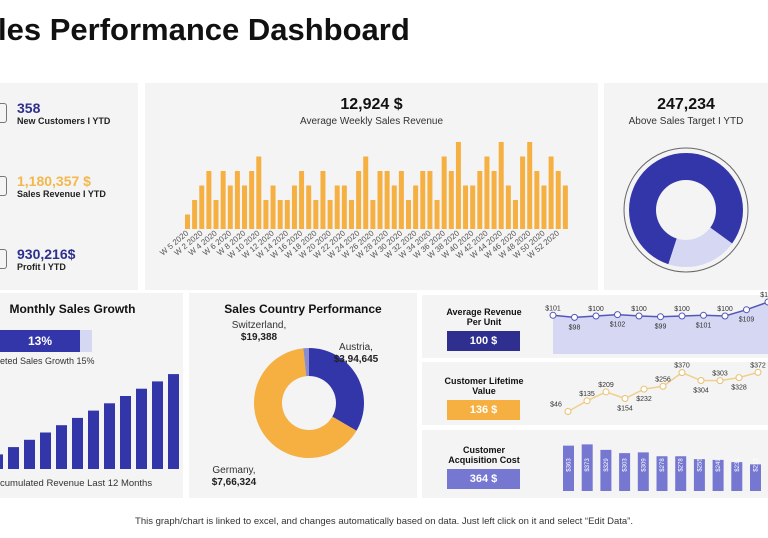 The image size is (768, 538). I want to click on growth-chart, so click(91, 423).